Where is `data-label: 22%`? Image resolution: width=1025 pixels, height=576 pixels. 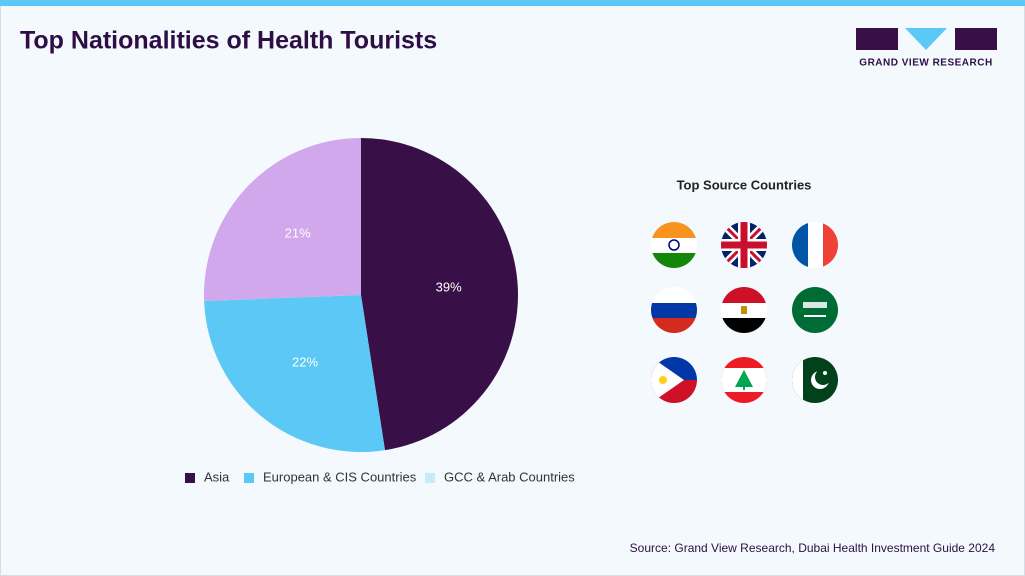
data-label: 22% is located at coordinates (305, 361).